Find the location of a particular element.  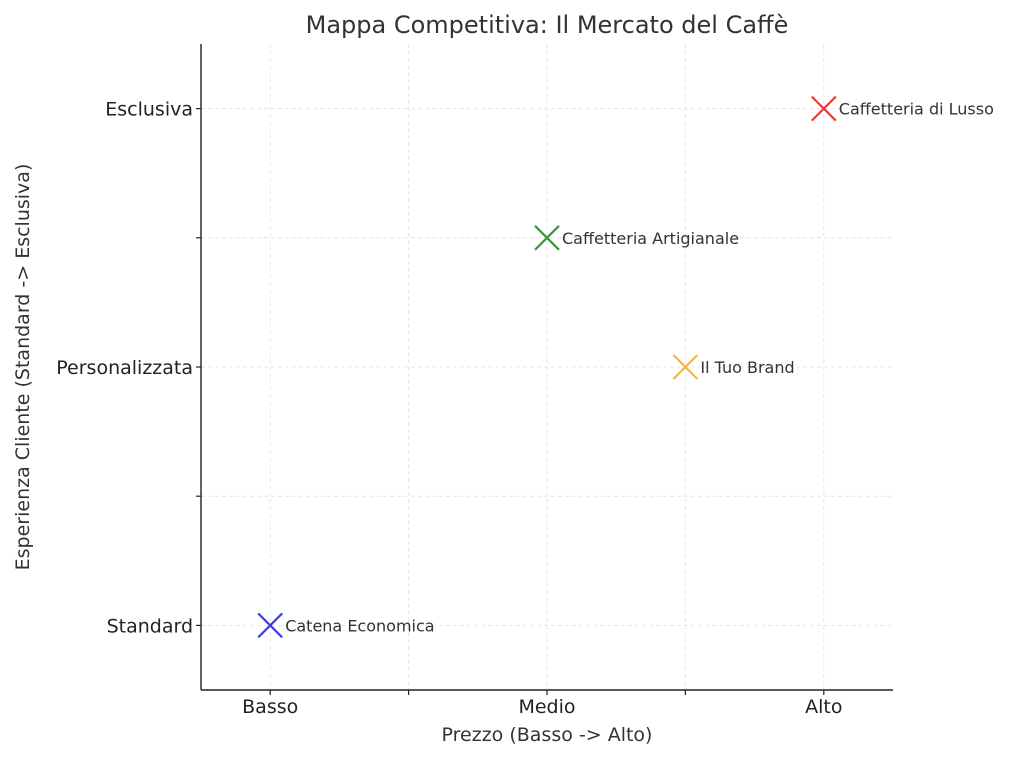

y-tick-label: Esclusiva is located at coordinates (149, 110).